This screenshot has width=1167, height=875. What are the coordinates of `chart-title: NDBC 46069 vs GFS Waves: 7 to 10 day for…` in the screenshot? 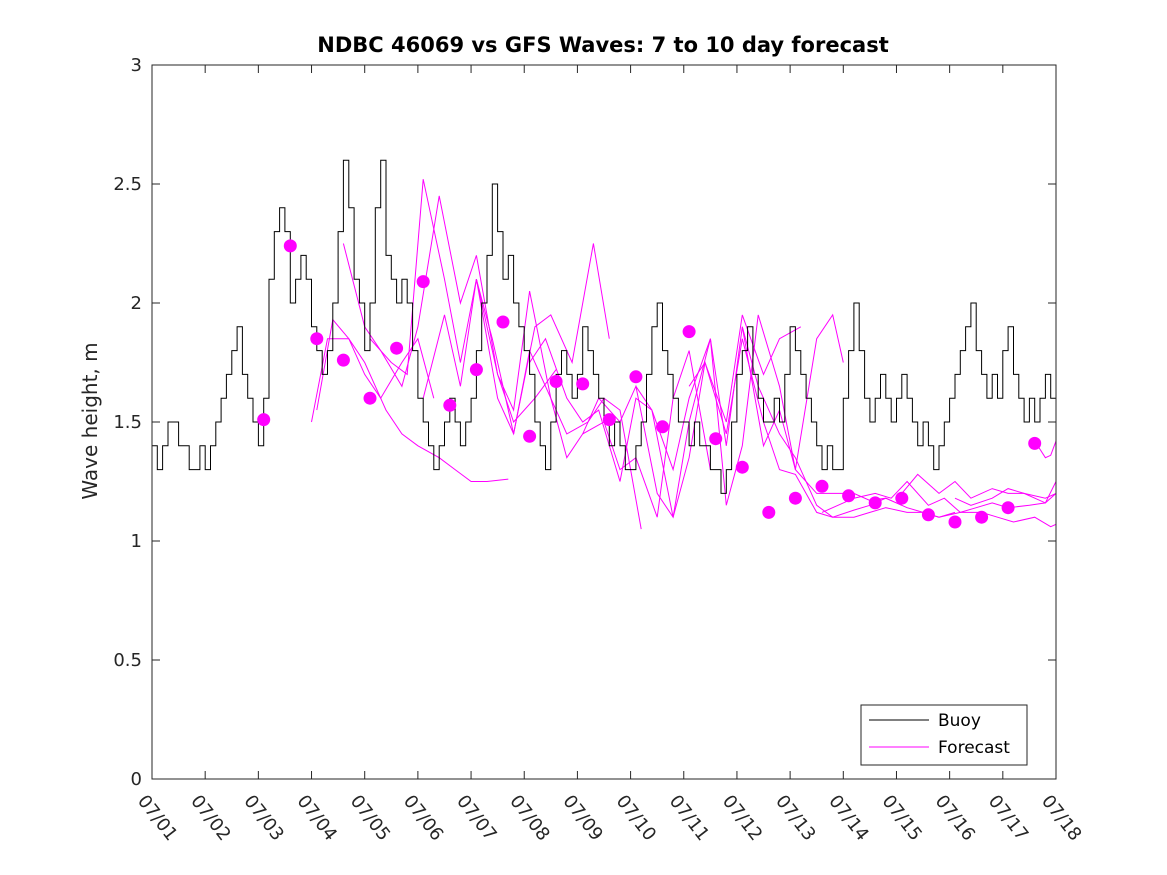 It's located at (602, 45).